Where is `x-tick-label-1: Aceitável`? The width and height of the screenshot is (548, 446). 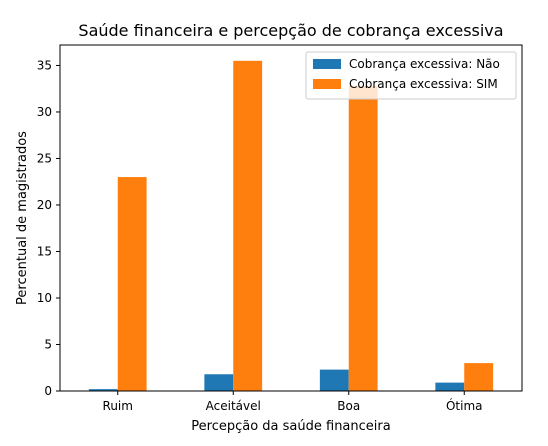
x-tick-label-1: Aceitável is located at coordinates (233, 406).